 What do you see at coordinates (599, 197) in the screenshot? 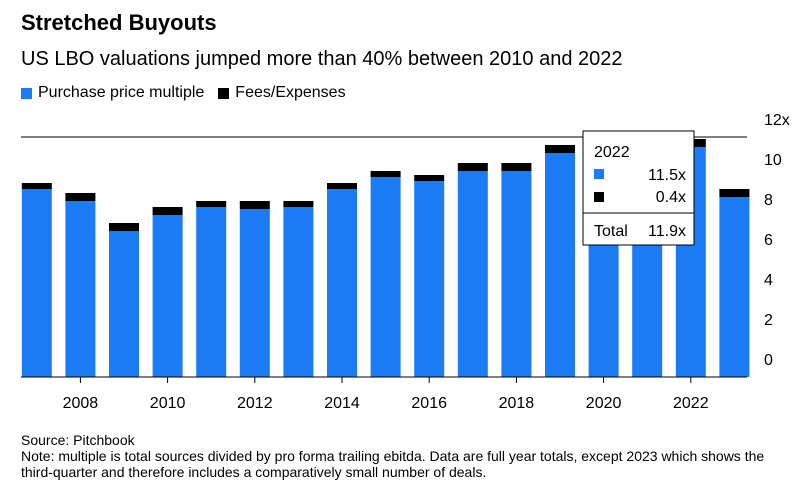
I see `tooltip-swatch-fees` at bounding box center [599, 197].